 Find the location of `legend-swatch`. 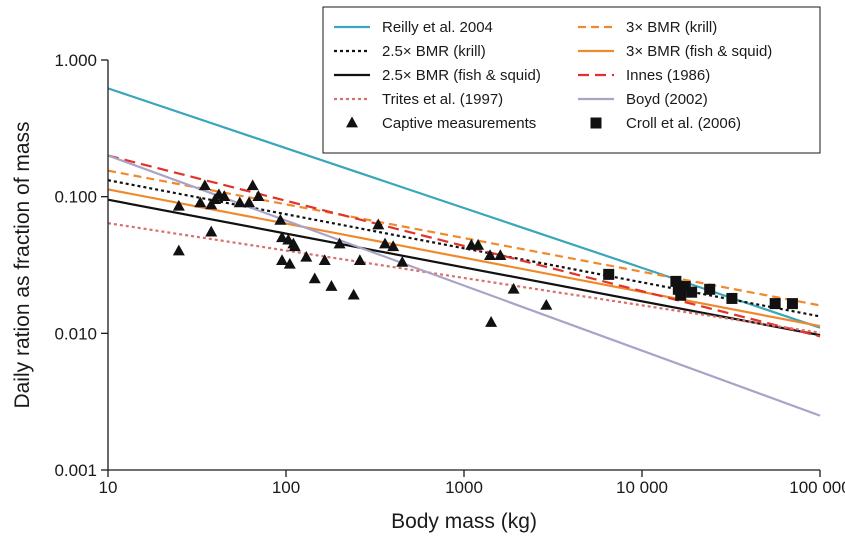

legend-swatch is located at coordinates (596, 123).